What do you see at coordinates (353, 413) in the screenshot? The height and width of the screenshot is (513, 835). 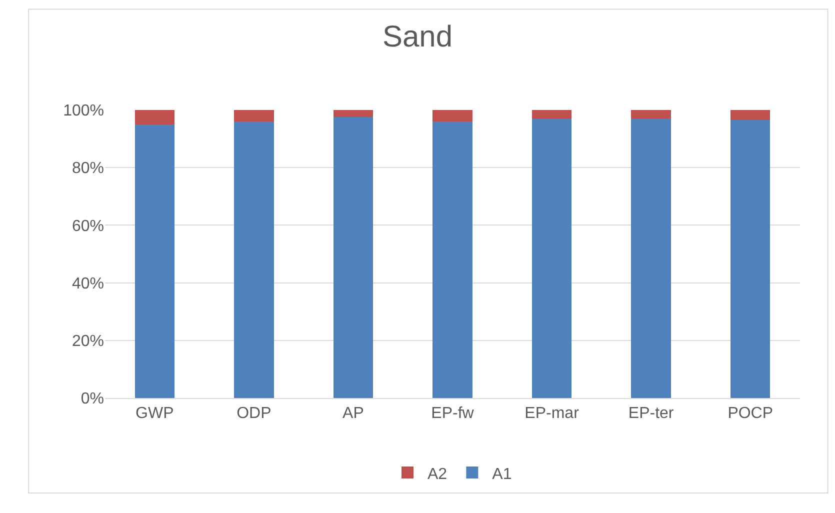 I see `x-tick-label: AP` at bounding box center [353, 413].